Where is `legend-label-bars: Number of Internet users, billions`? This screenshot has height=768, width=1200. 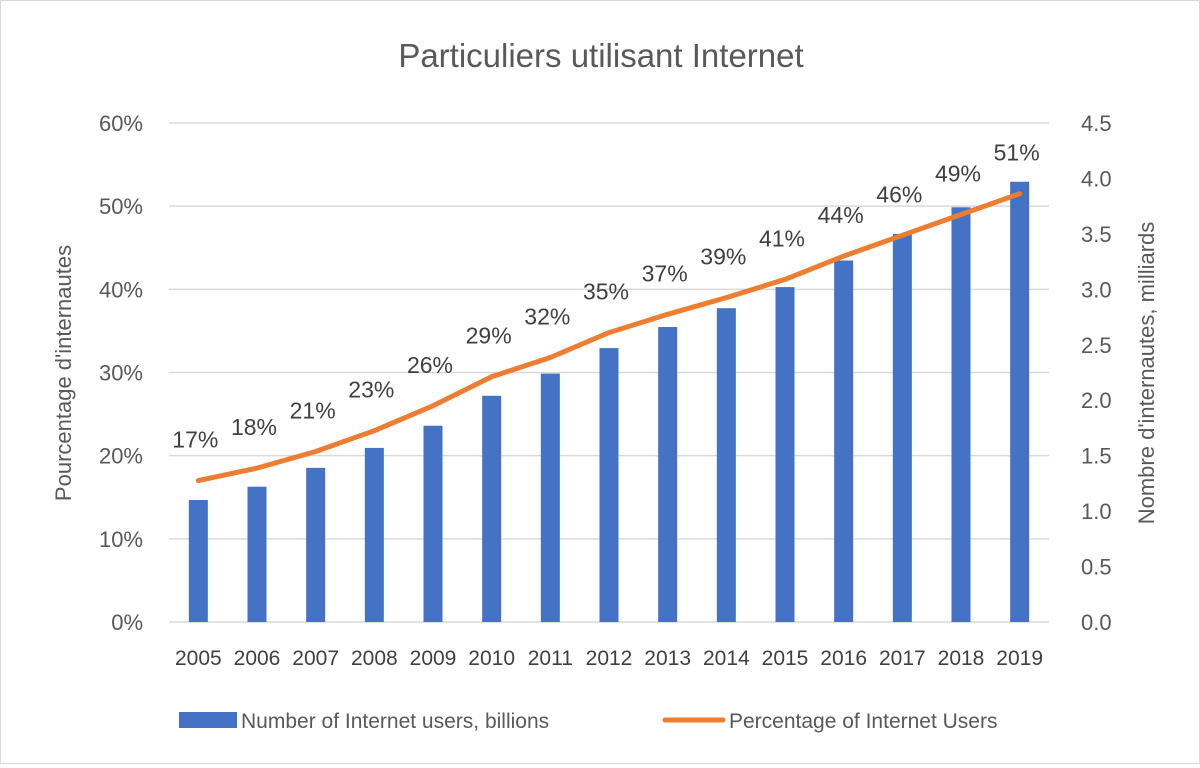
legend-label-bars: Number of Internet users, billions is located at coordinates (395, 721).